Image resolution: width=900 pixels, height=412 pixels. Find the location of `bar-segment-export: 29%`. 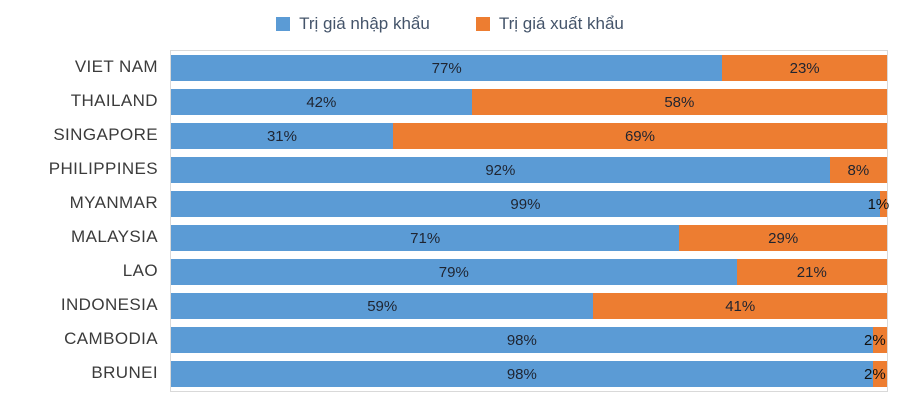

bar-segment-export: 29% is located at coordinates (783, 238).